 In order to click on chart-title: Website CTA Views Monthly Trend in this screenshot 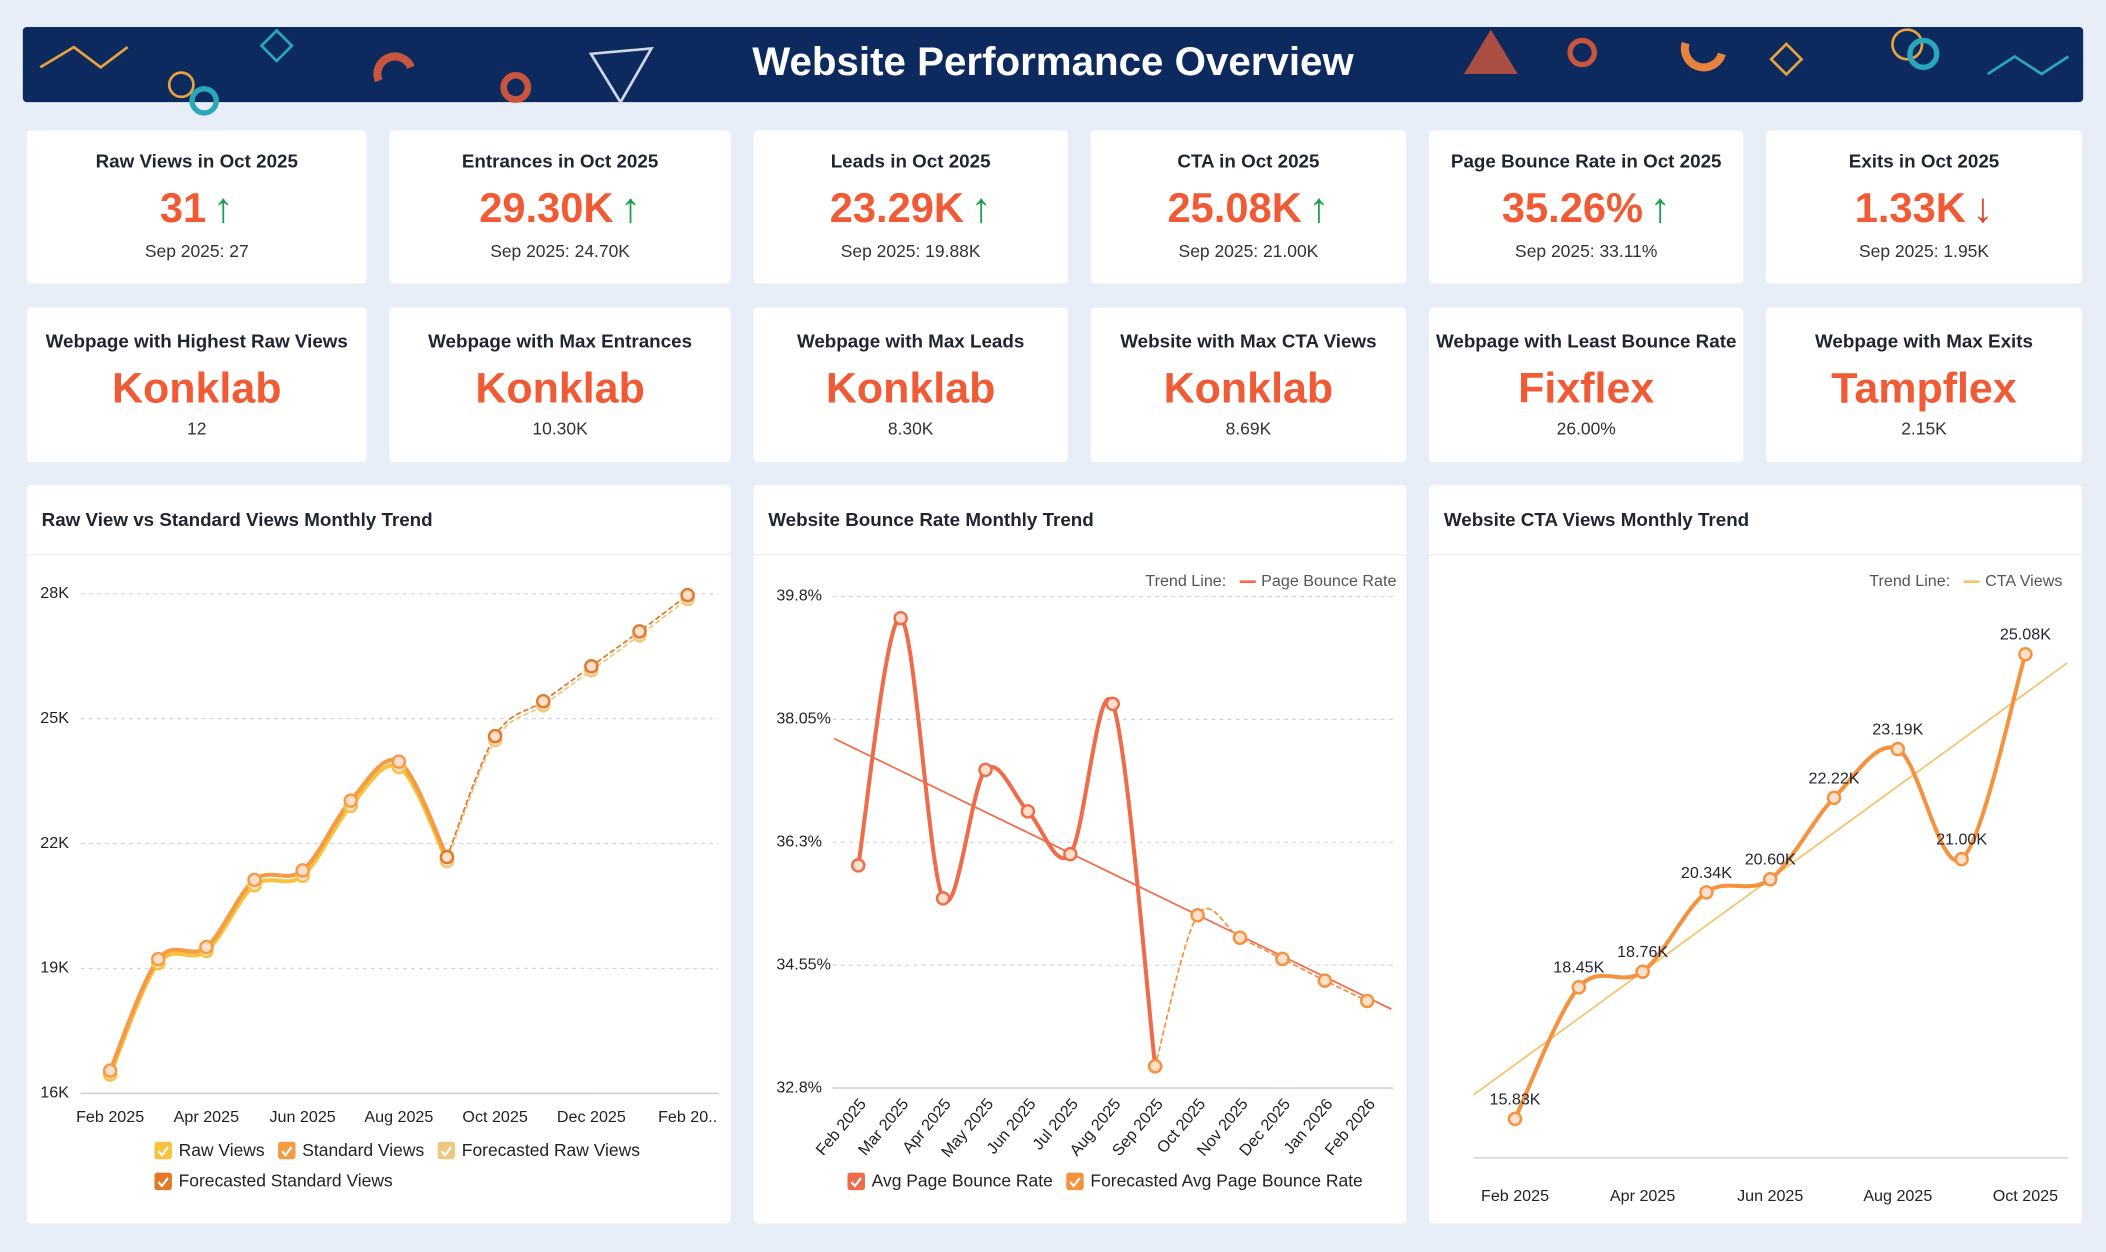, I will do `click(1596, 519)`.